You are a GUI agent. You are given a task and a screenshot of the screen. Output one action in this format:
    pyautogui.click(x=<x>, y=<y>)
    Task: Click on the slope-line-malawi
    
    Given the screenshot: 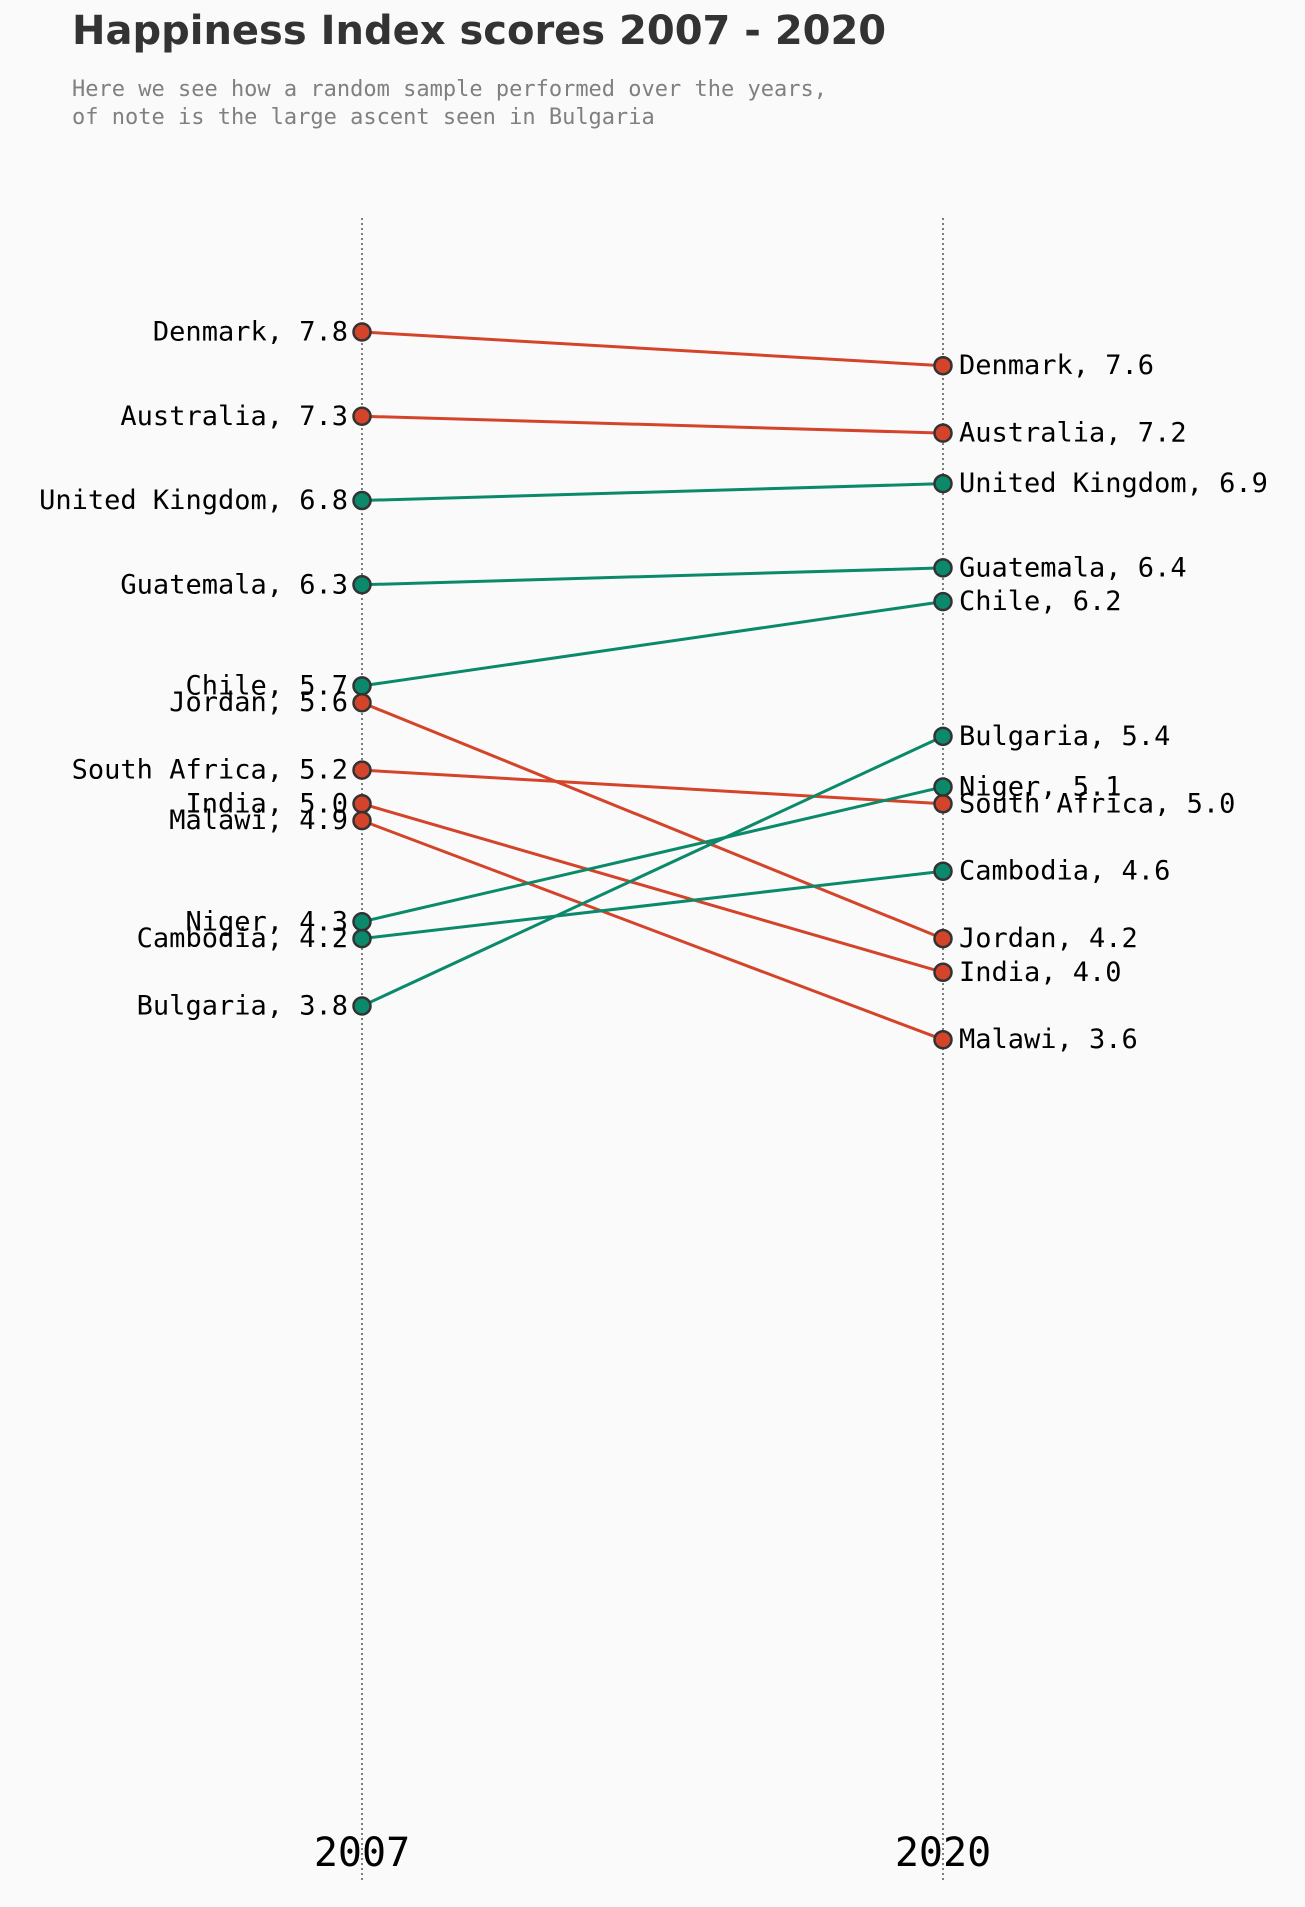 What is the action you would take?
    pyautogui.click(x=652, y=930)
    